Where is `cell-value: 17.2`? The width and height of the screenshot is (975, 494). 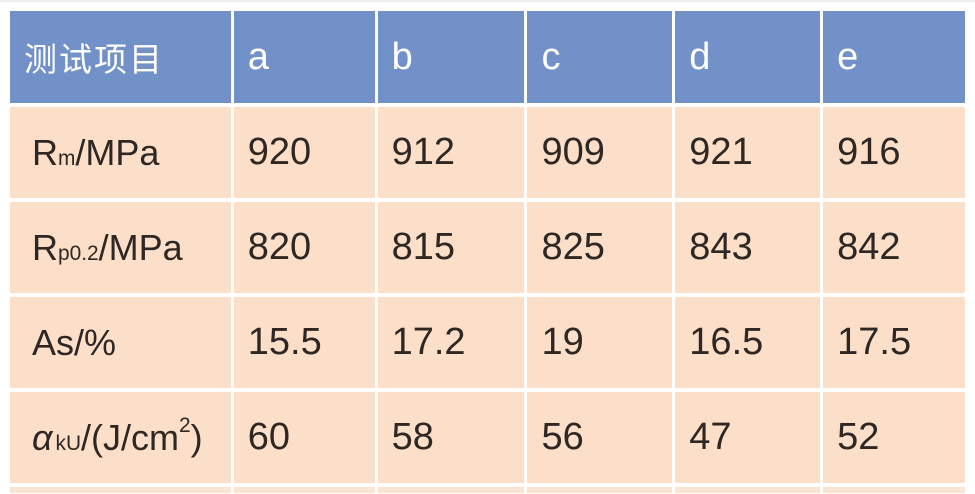
cell-value: 17.2 is located at coordinates (428, 342).